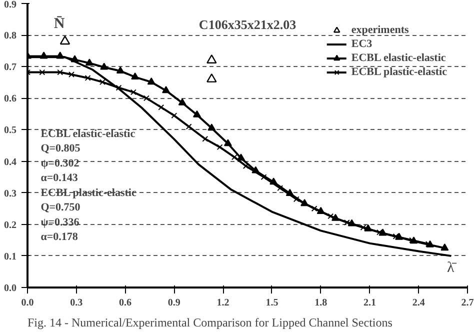  What do you see at coordinates (369, 303) in the screenshot?
I see `x-tick-label: 2.1` at bounding box center [369, 303].